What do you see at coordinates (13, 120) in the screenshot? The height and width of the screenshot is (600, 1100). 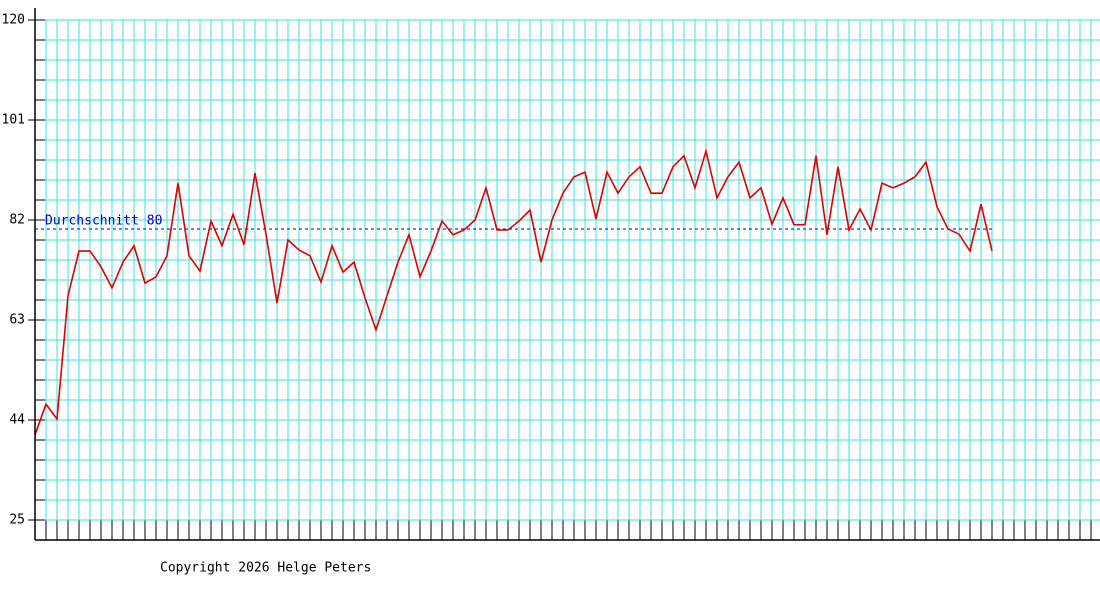 I see `y-tick-label: 101` at bounding box center [13, 120].